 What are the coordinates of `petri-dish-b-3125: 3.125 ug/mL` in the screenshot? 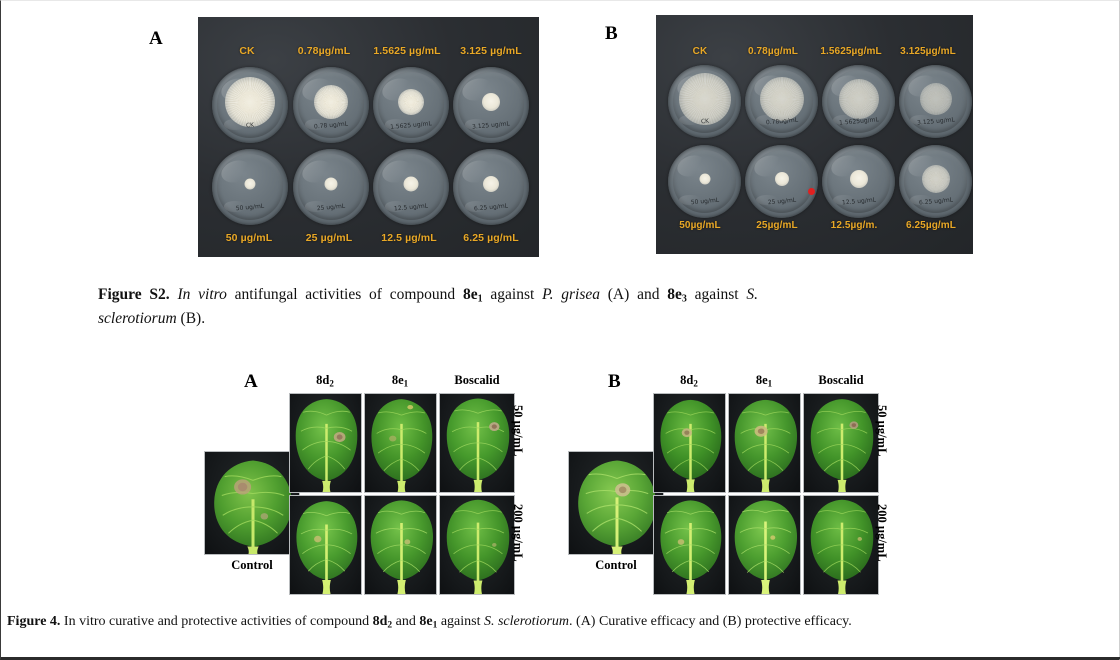 It's located at (935, 101).